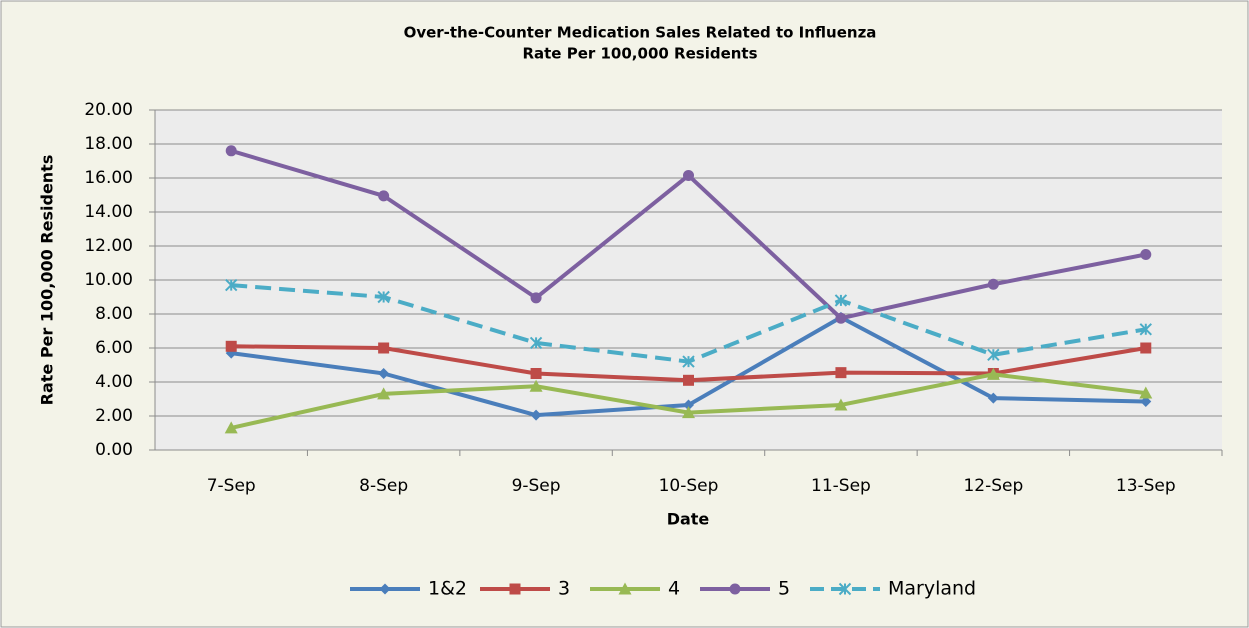 This screenshot has height=628, width=1249. I want to click on legend-label: 3, so click(564, 589).